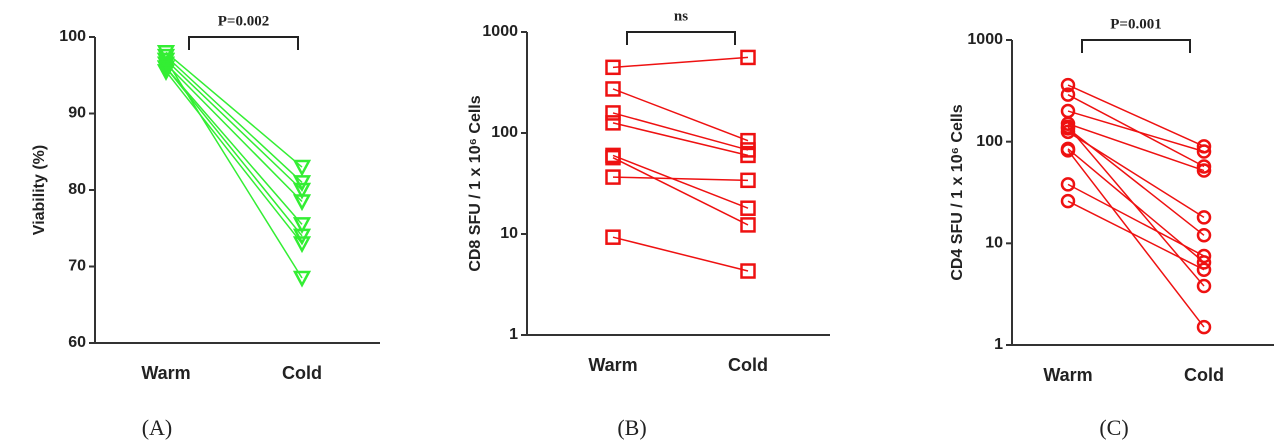 This screenshot has width=1274, height=445. Describe the element at coordinates (77, 113) in the screenshot. I see `y-tick-label: 90` at that location.